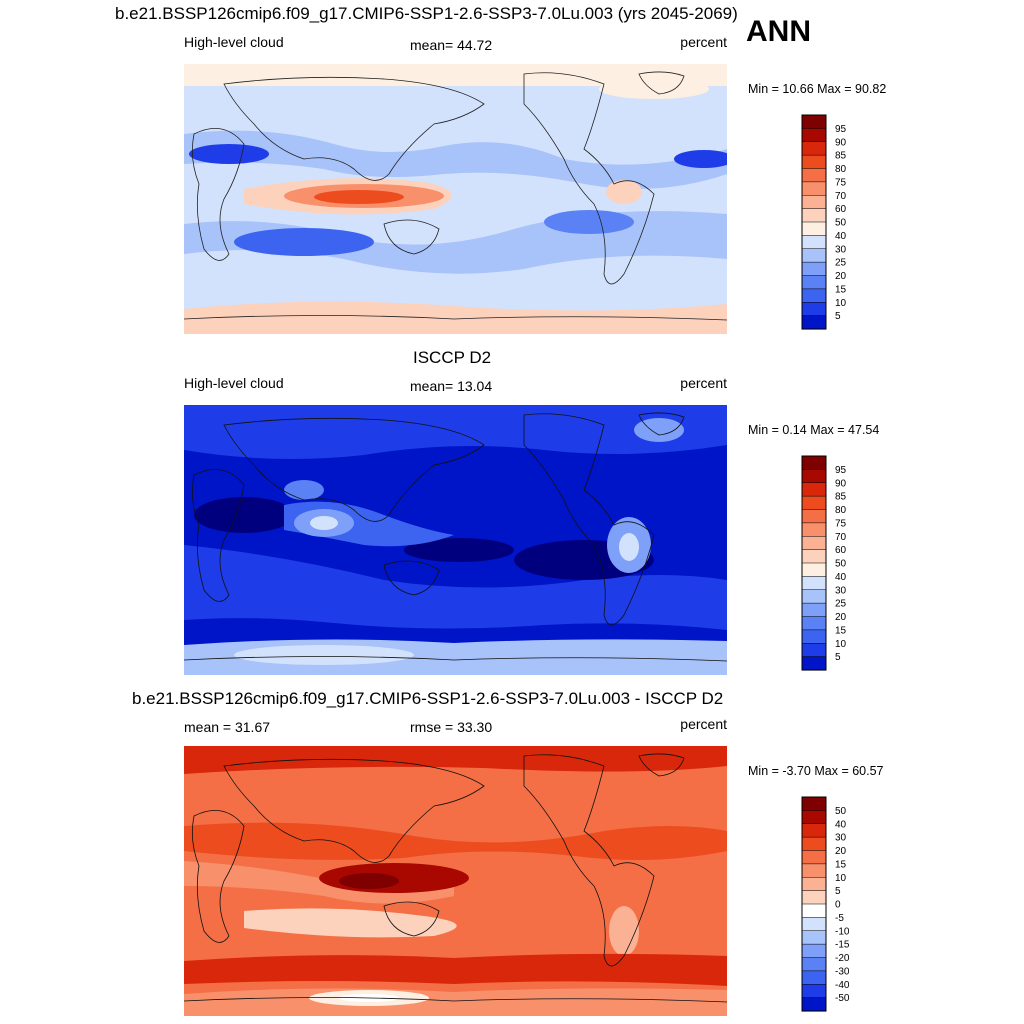  I want to click on panel2-amazon-core, so click(629, 547).